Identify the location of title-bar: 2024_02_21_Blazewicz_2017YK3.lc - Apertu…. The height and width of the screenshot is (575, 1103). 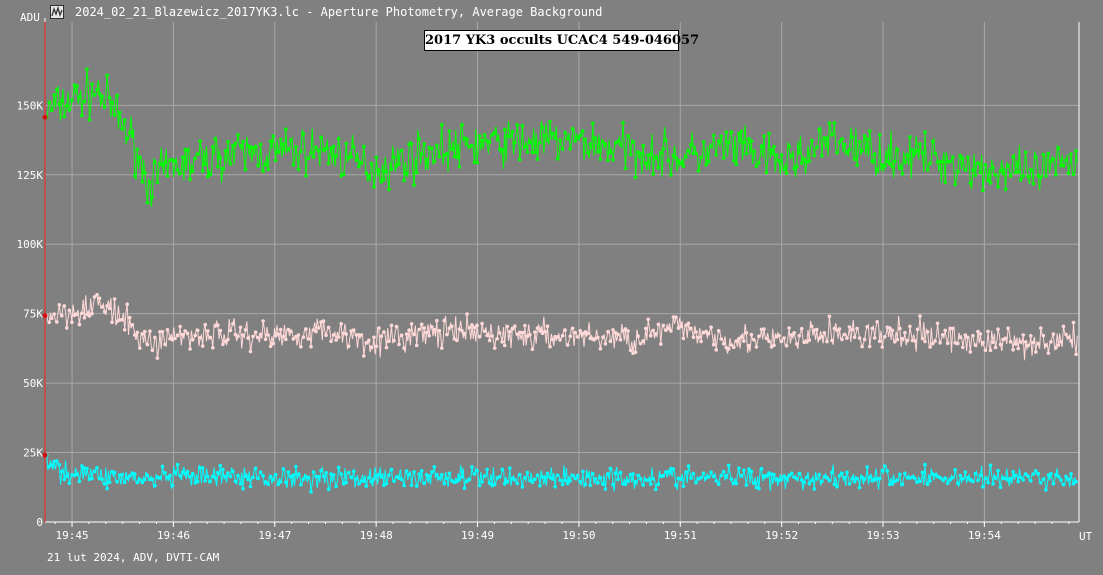
(551, 12).